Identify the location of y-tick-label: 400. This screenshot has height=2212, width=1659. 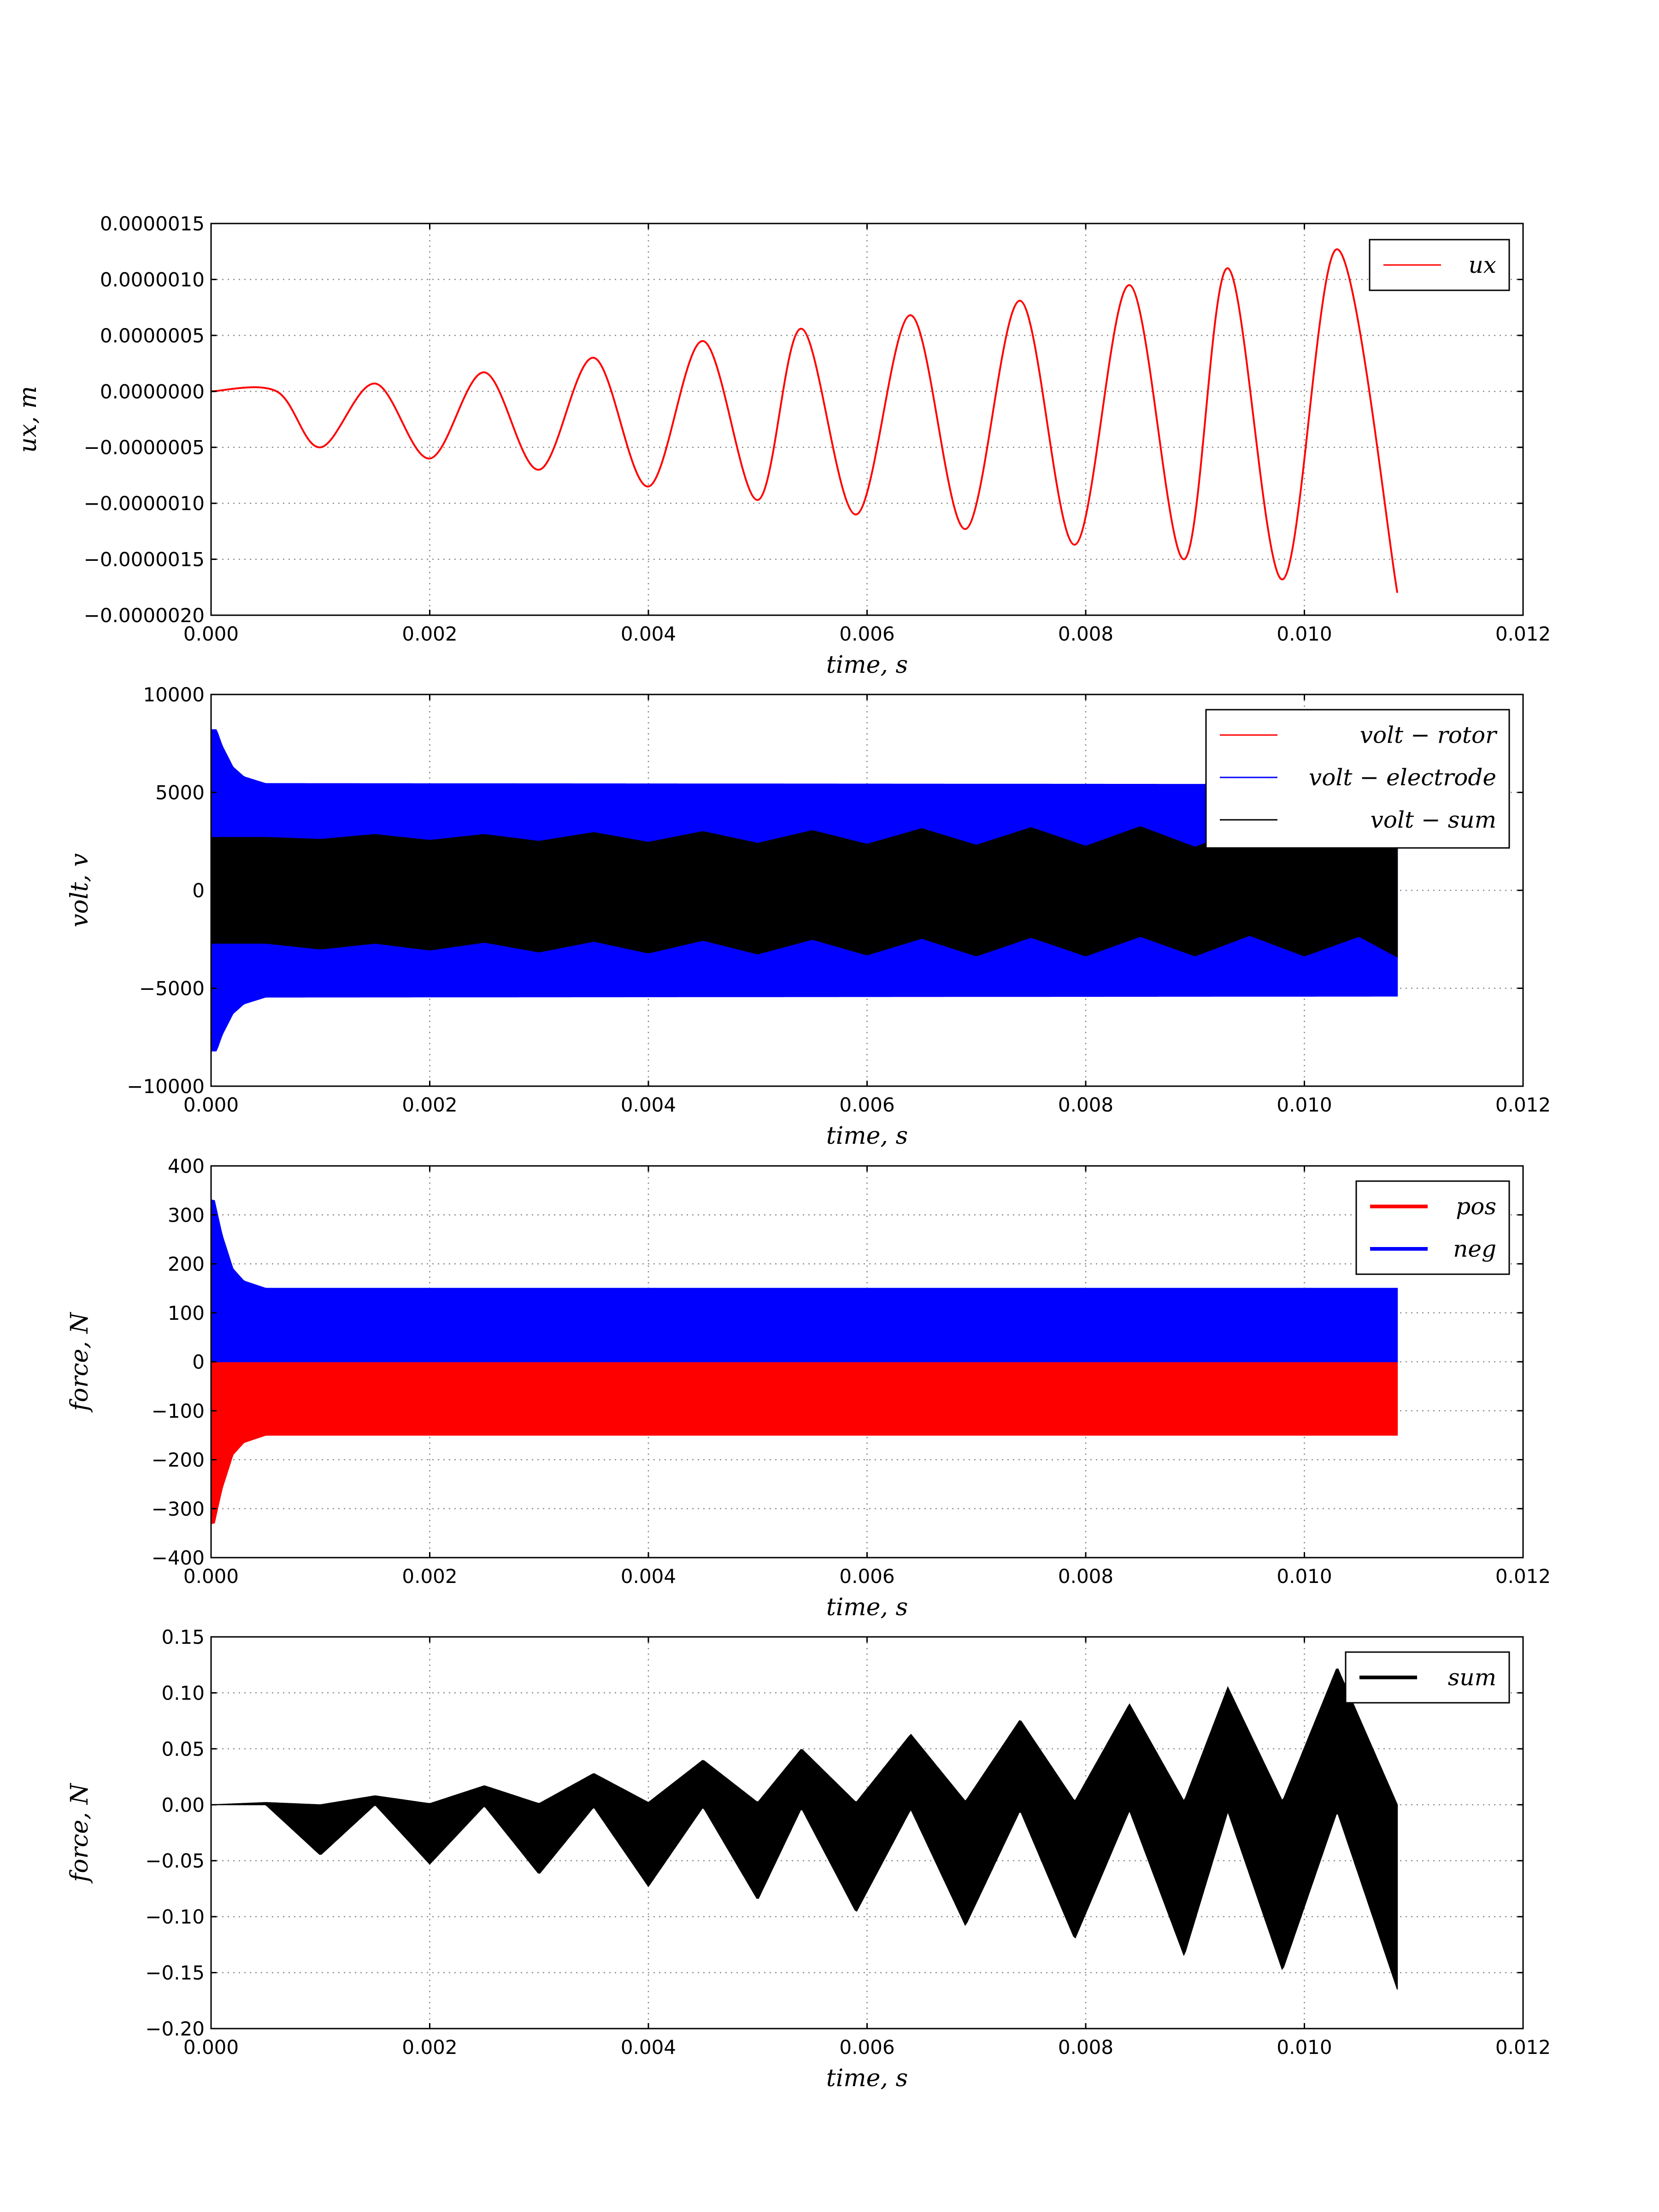
(186, 1166).